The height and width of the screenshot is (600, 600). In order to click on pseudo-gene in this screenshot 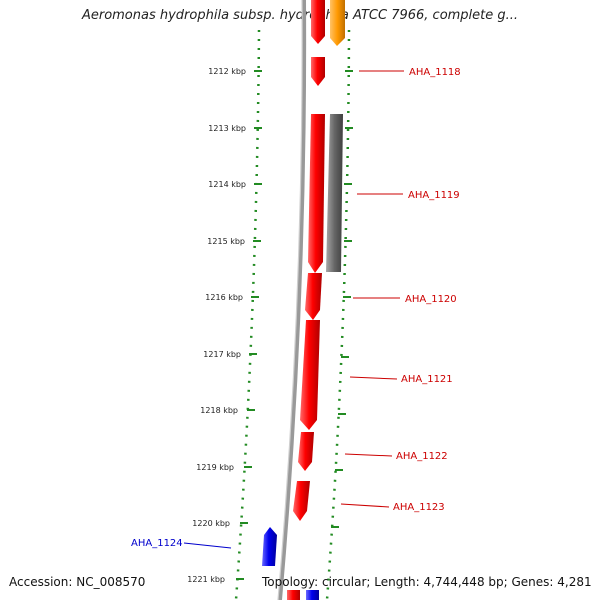, I will do `click(334, 193)`.